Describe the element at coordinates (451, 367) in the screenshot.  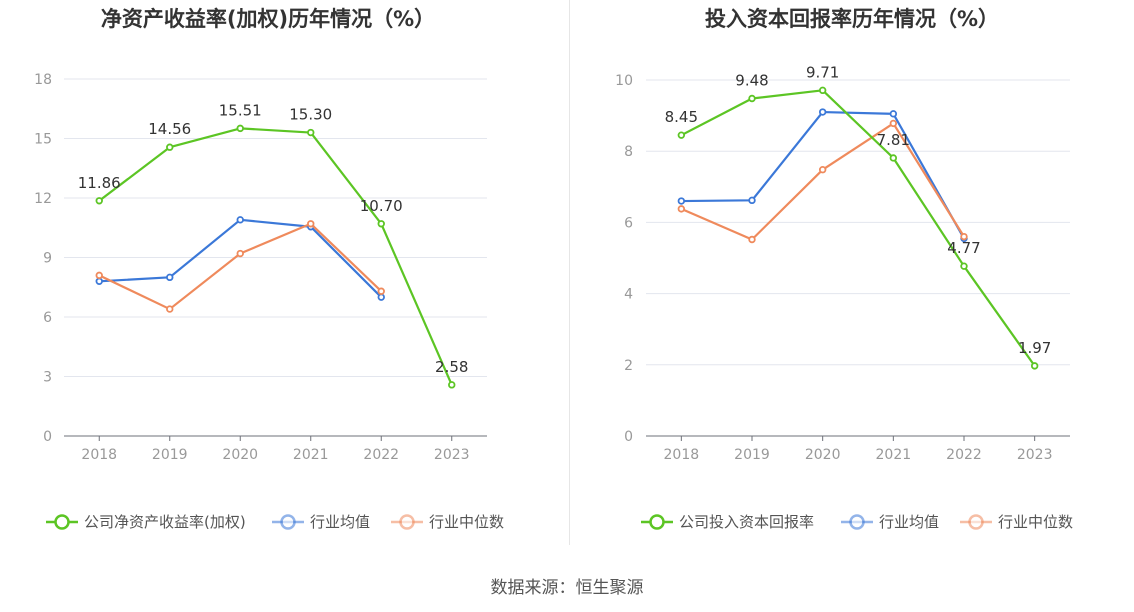
I see `data-label: 2.58` at that location.